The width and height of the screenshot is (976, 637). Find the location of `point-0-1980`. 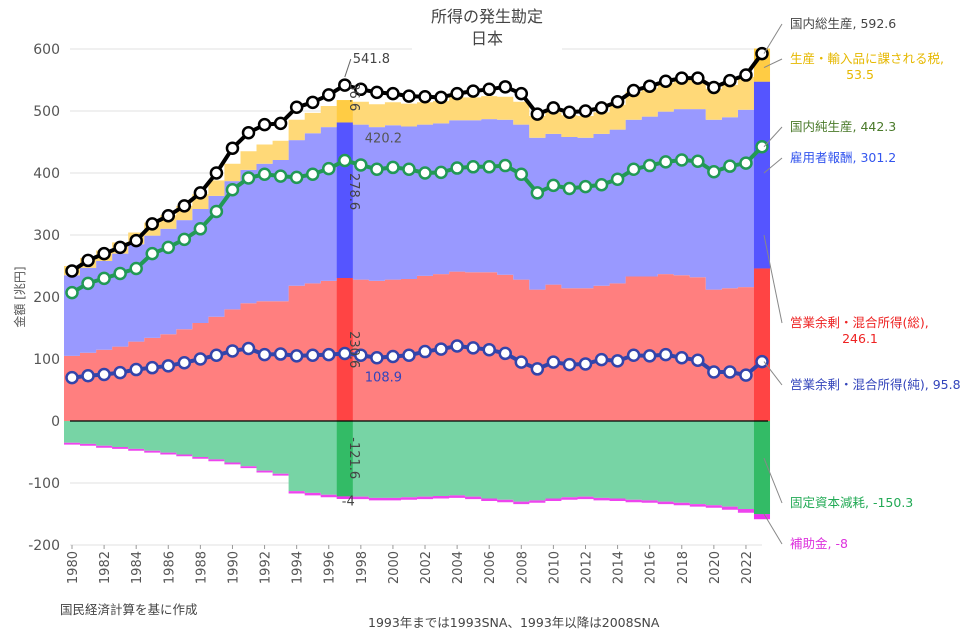

point-0-1980 is located at coordinates (72, 271).